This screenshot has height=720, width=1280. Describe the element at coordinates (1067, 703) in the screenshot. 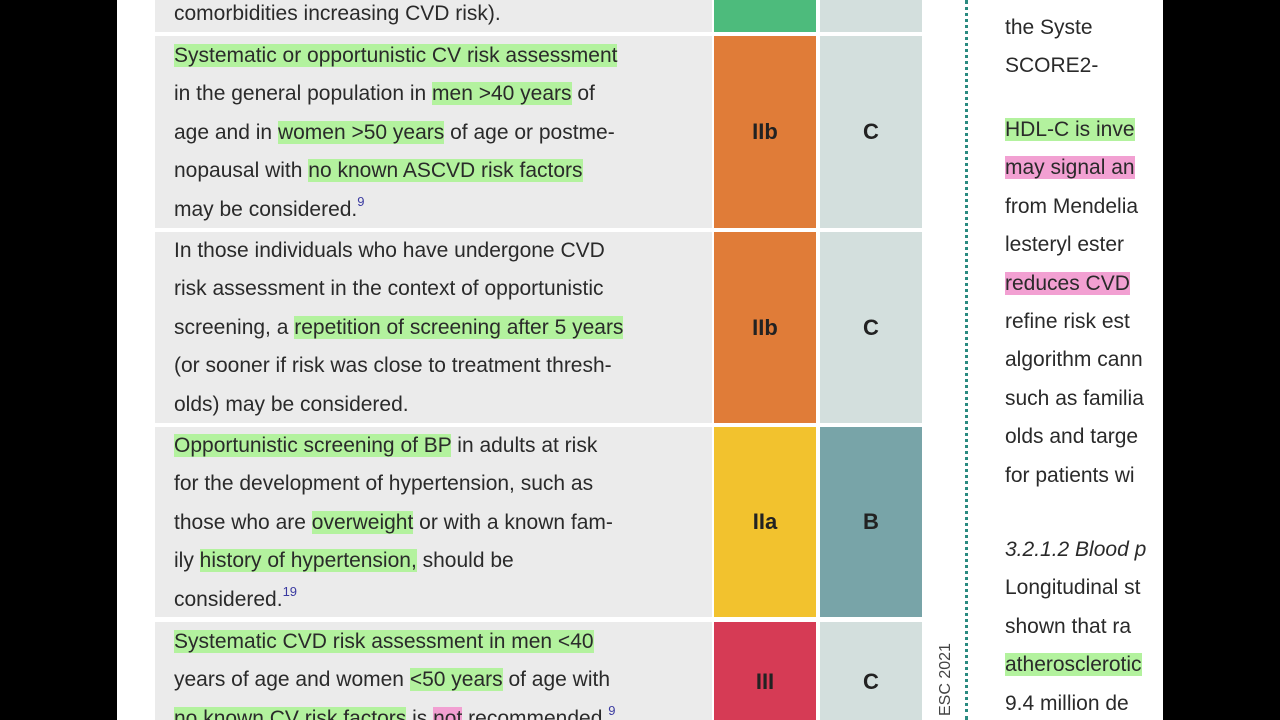

I see `text-span: 9.4 million de` at that location.